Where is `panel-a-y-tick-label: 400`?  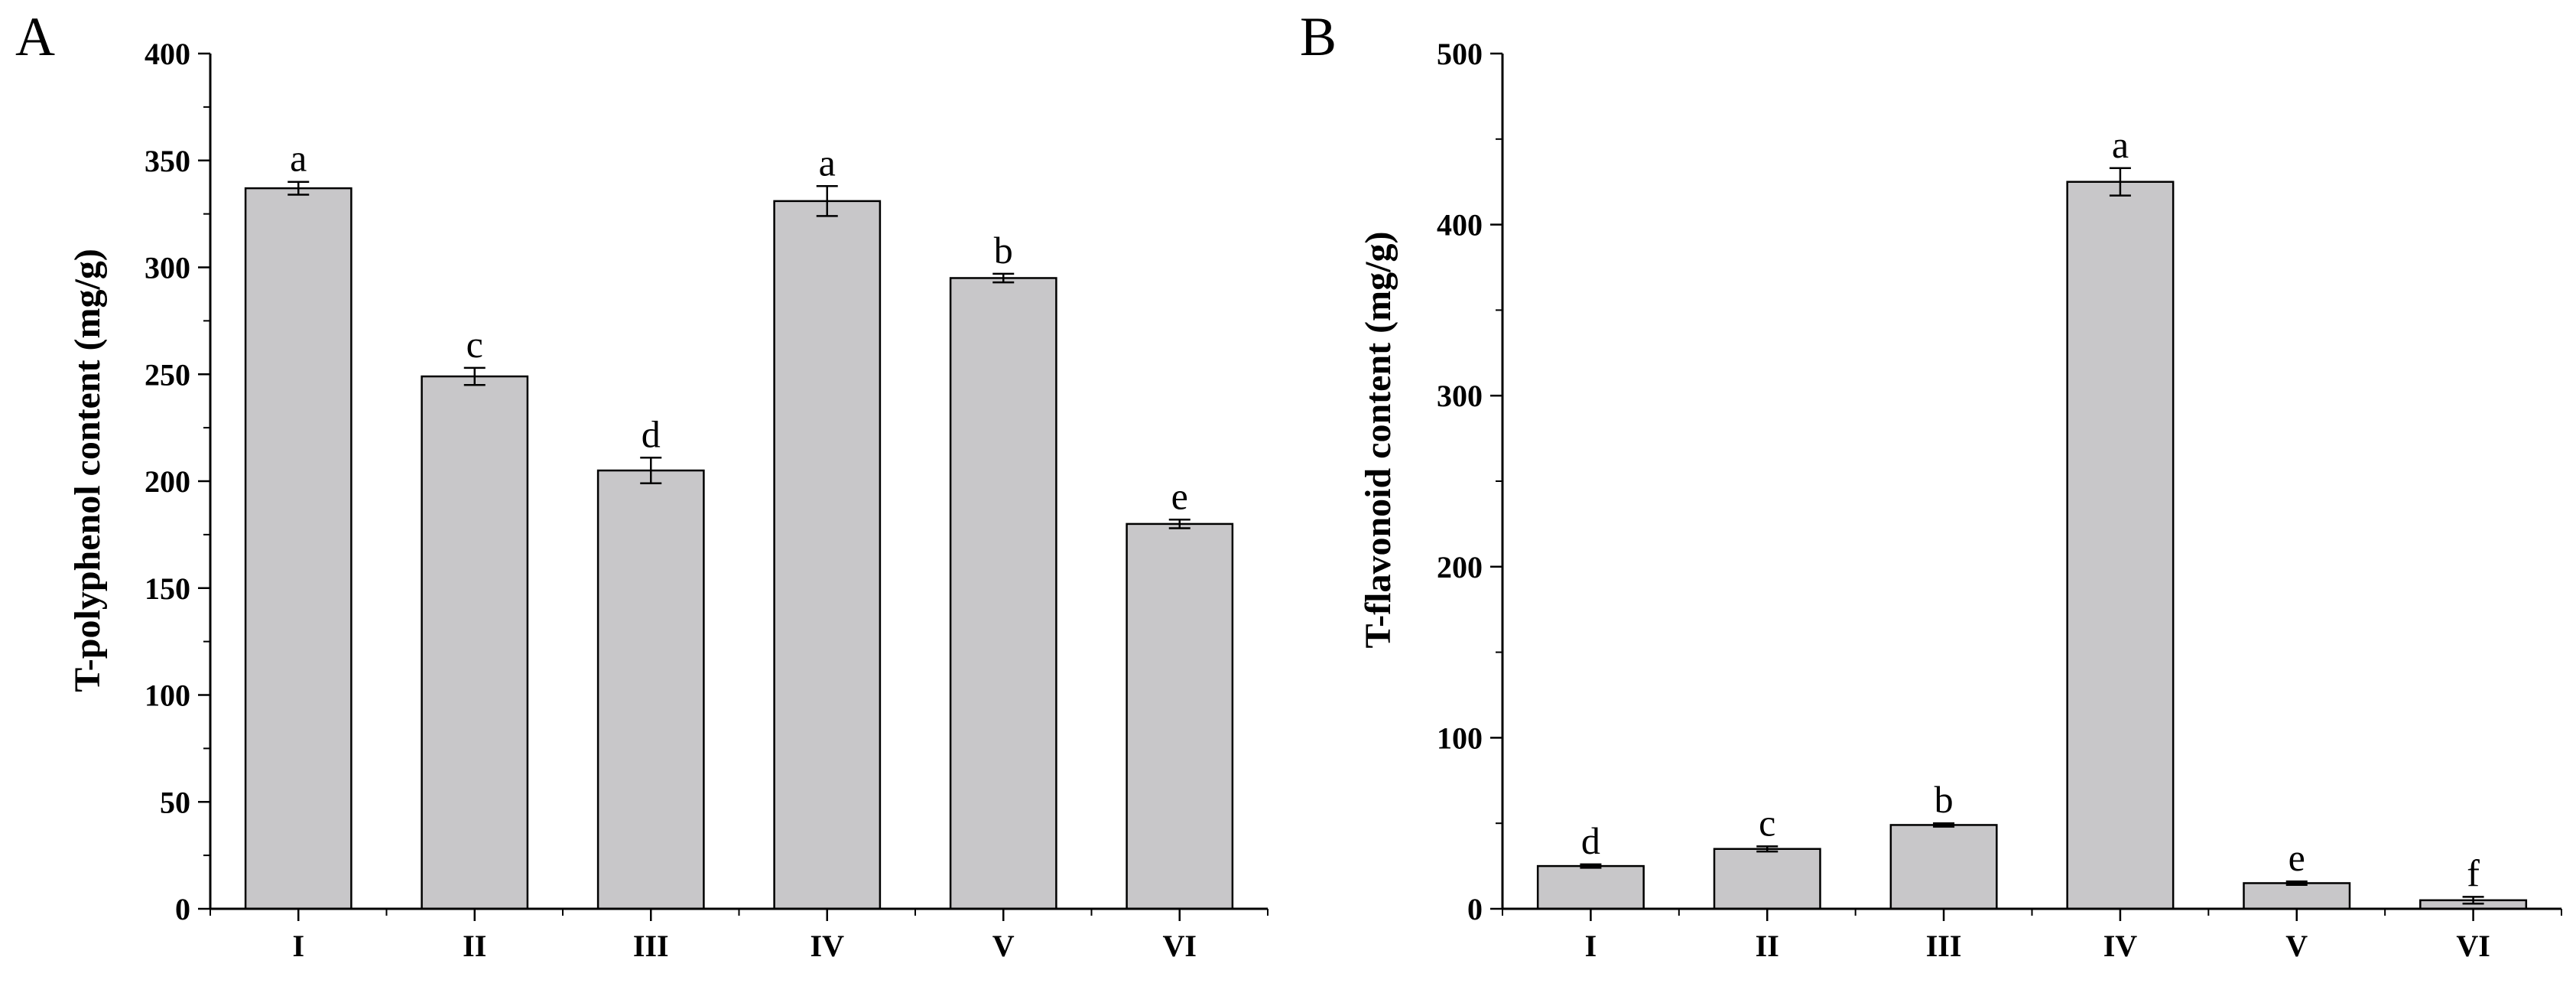 panel-a-y-tick-label: 400 is located at coordinates (167, 54).